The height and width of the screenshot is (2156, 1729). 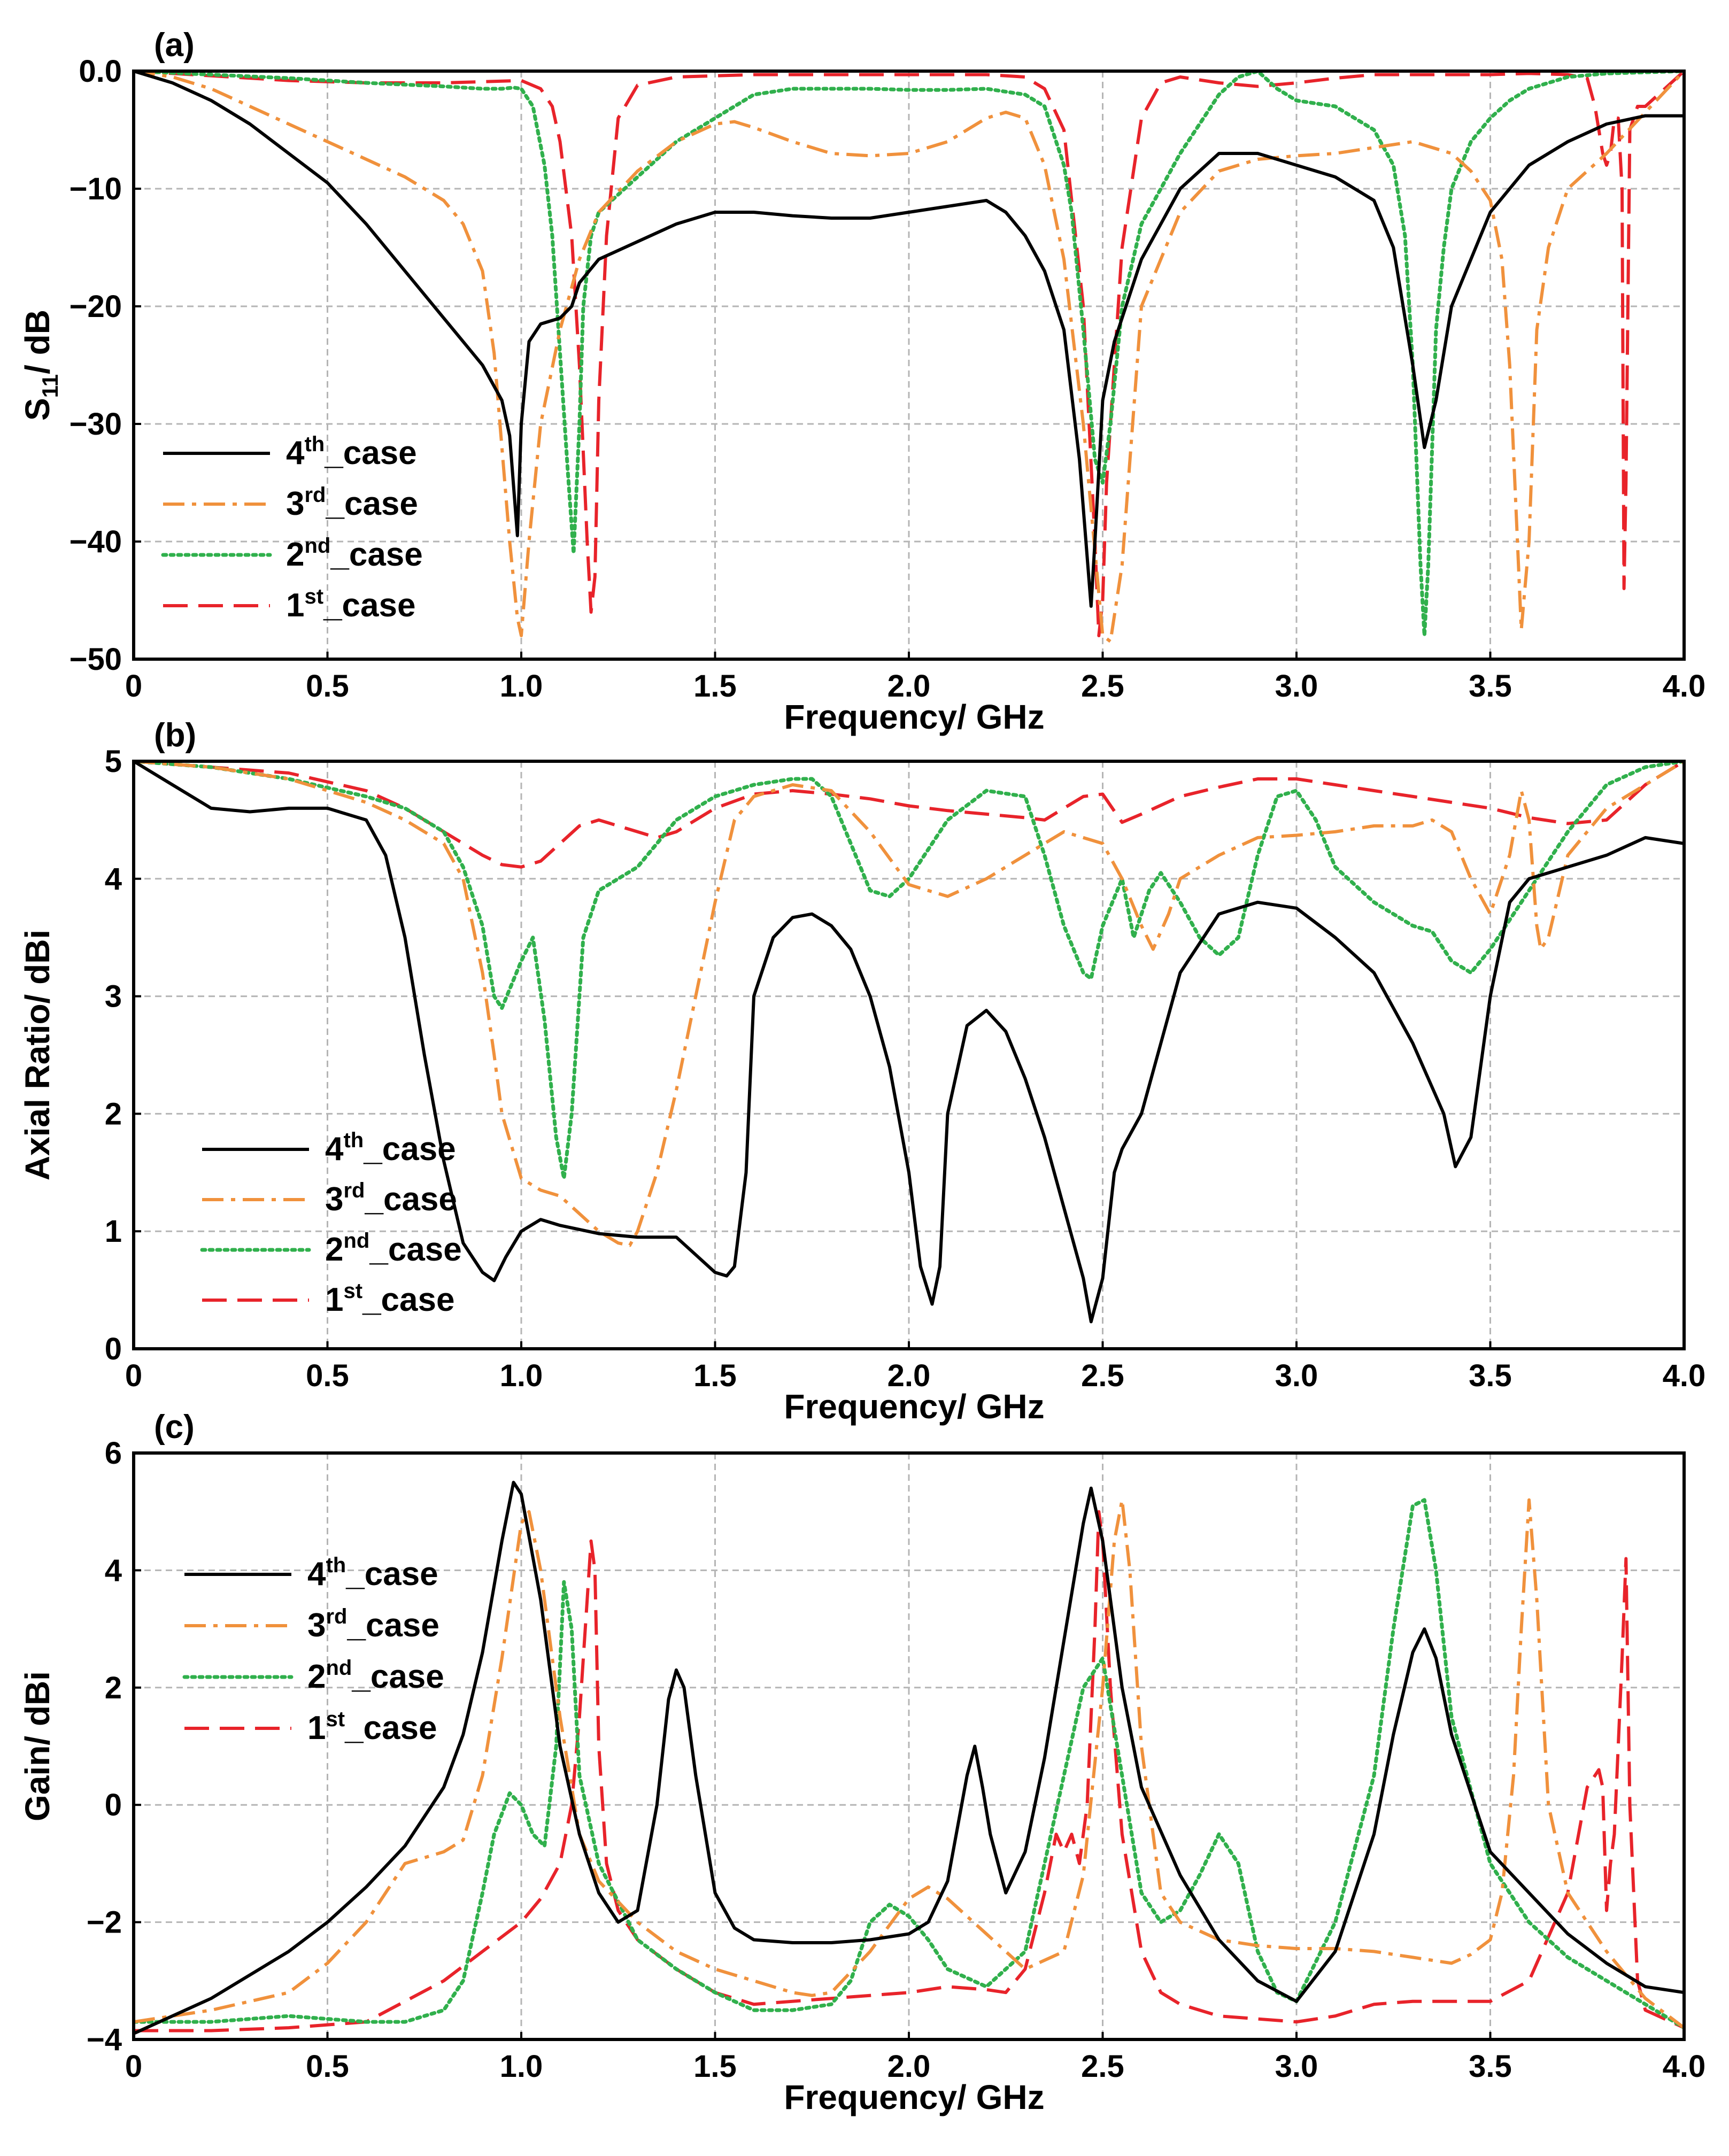 What do you see at coordinates (105, 1922) in the screenshot?
I see `y-tick-label: −2` at bounding box center [105, 1922].